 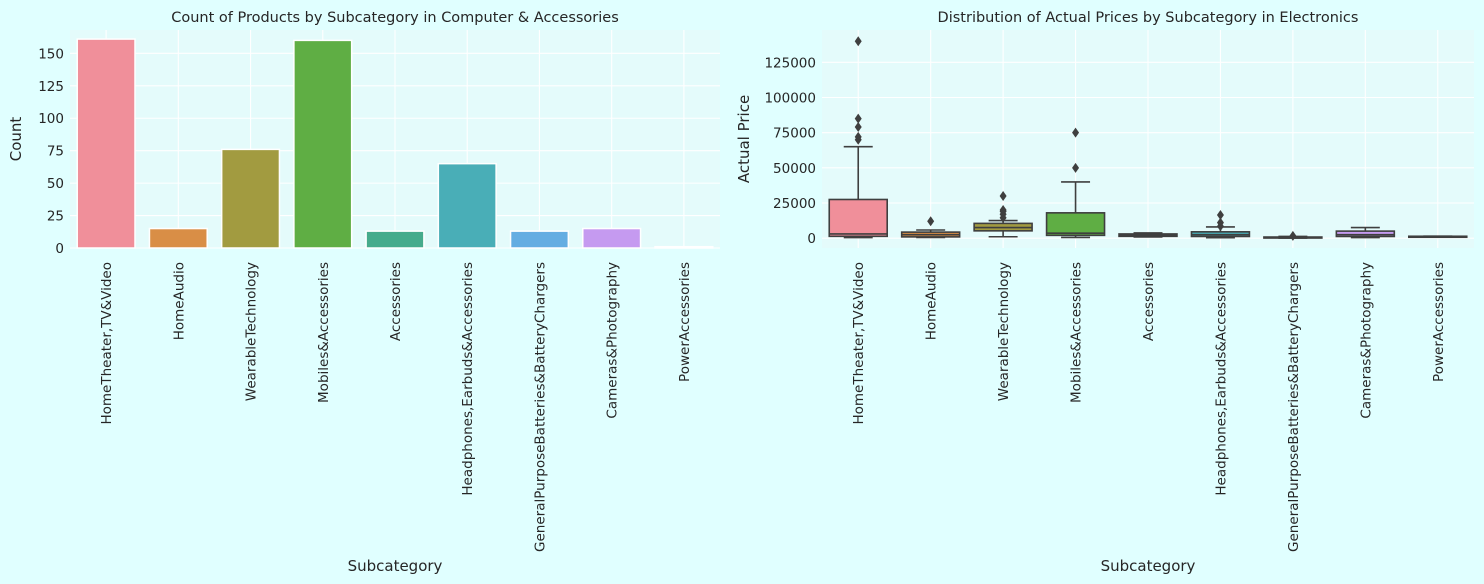 What do you see at coordinates (790, 63) in the screenshot?
I see `y-tick-label: 125000` at bounding box center [790, 63].